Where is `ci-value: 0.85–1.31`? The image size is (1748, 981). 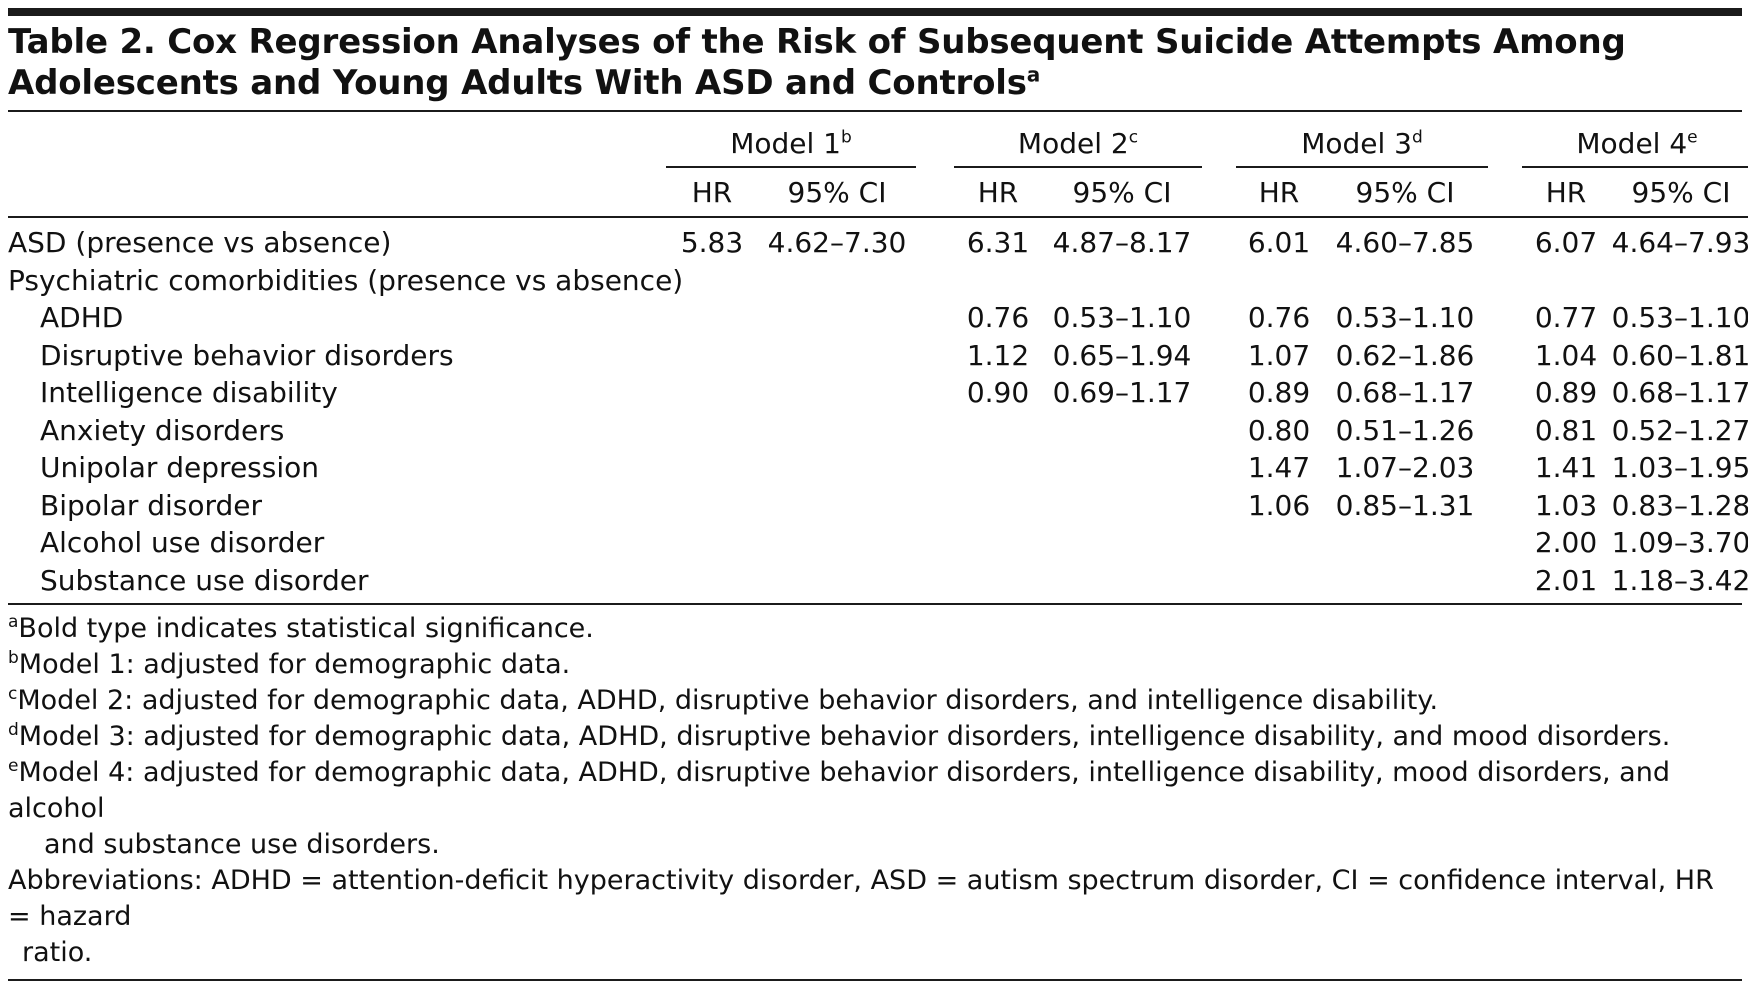
ci-value: 0.85–1.31 is located at coordinates (1405, 505).